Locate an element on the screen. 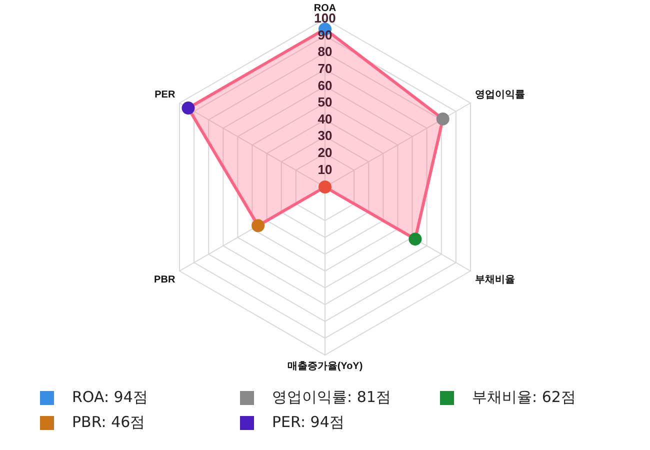 The width and height of the screenshot is (650, 450). text: 부채비율: 62점 is located at coordinates (524, 397).